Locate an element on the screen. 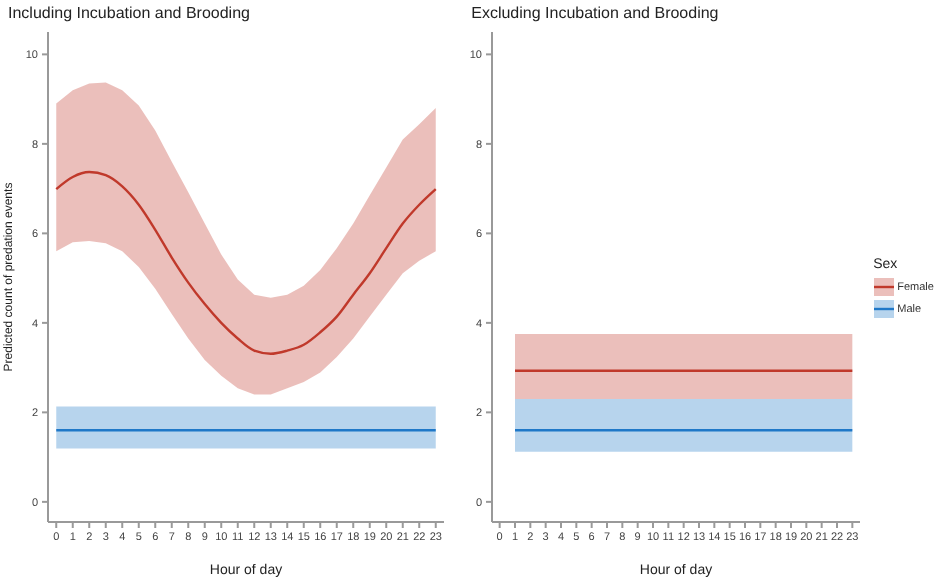  chart-title: Excluding Incubation and Brooding is located at coordinates (595, 13).